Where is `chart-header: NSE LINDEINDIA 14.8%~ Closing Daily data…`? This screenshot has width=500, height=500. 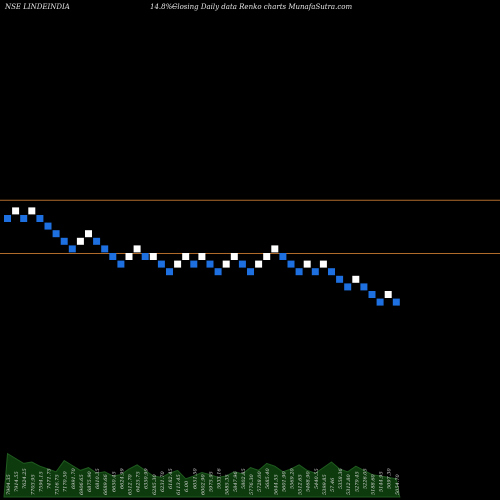
chart-header: NSE LINDEINDIA 14.8%~ Closing Daily data… is located at coordinates (250, 7).